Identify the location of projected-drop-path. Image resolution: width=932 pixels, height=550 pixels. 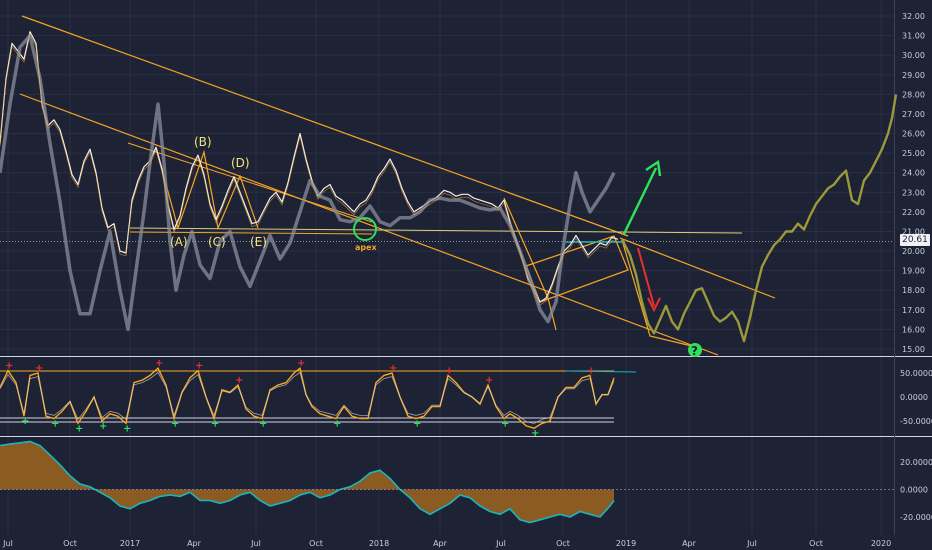
(661, 294).